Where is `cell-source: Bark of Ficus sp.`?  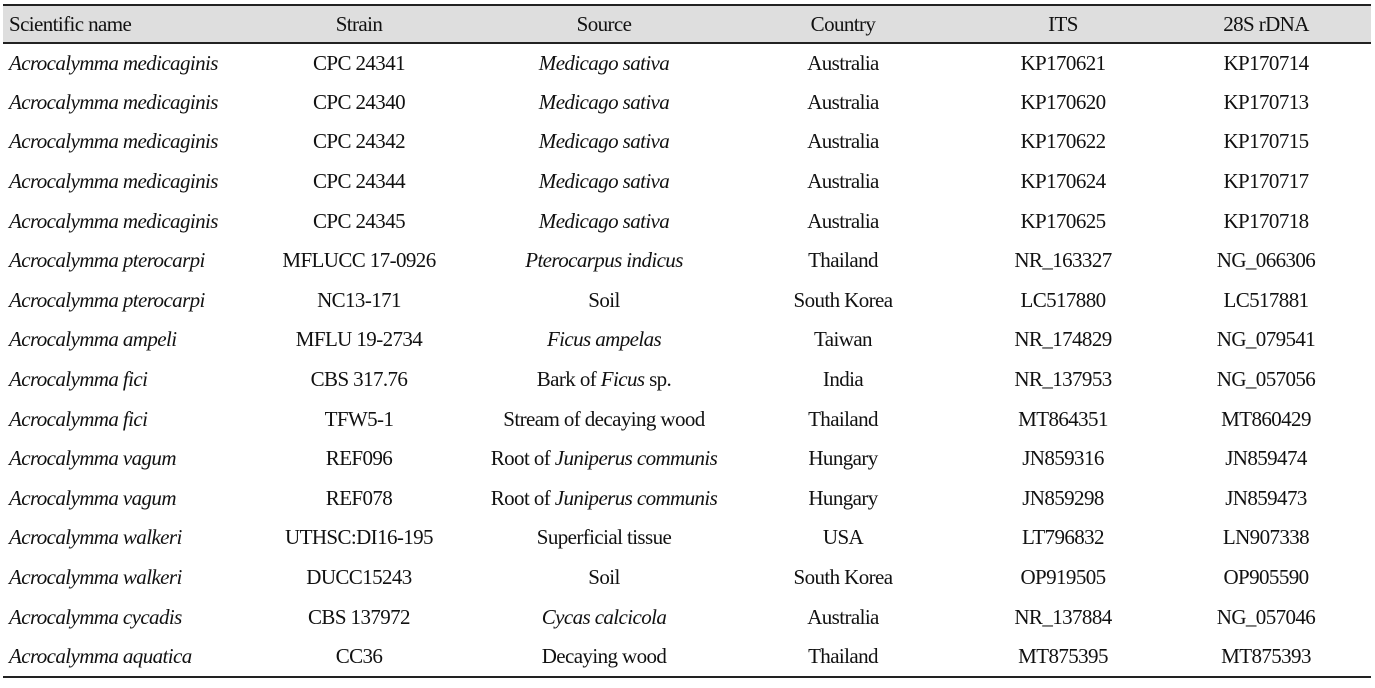
cell-source: Bark of Ficus sp. is located at coordinates (604, 380).